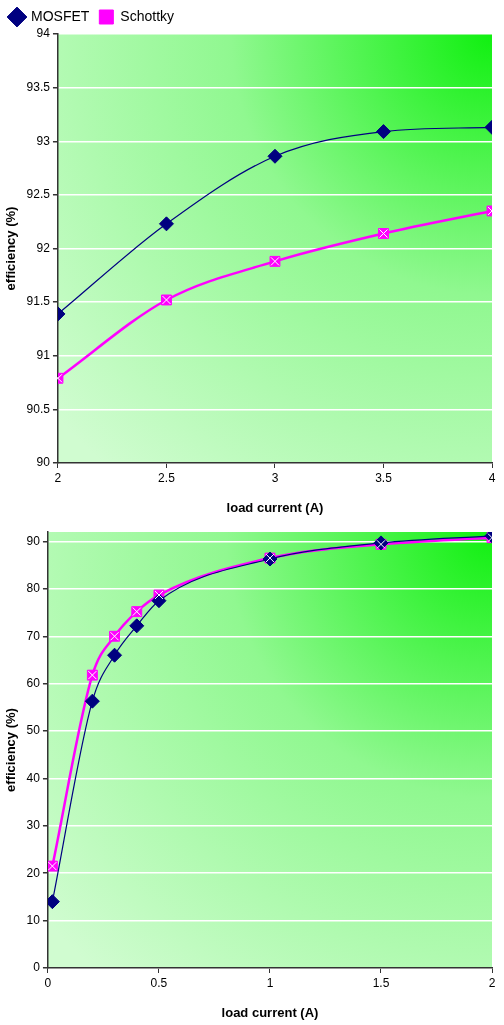  I want to click on y-tick-label: 60, so click(33, 682).